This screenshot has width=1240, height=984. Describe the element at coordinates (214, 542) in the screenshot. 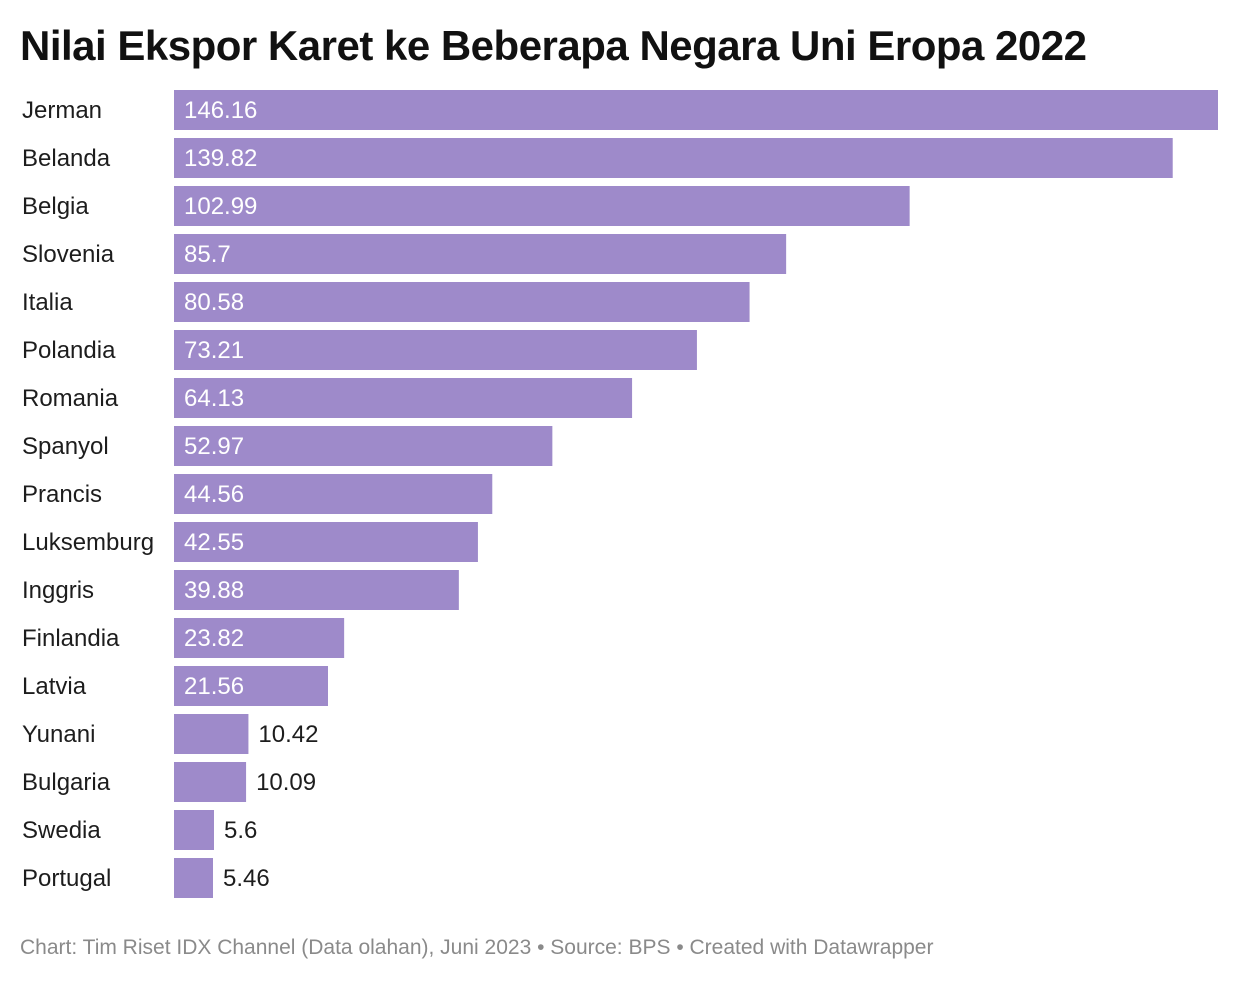

I see `value-label: 42.55` at that location.